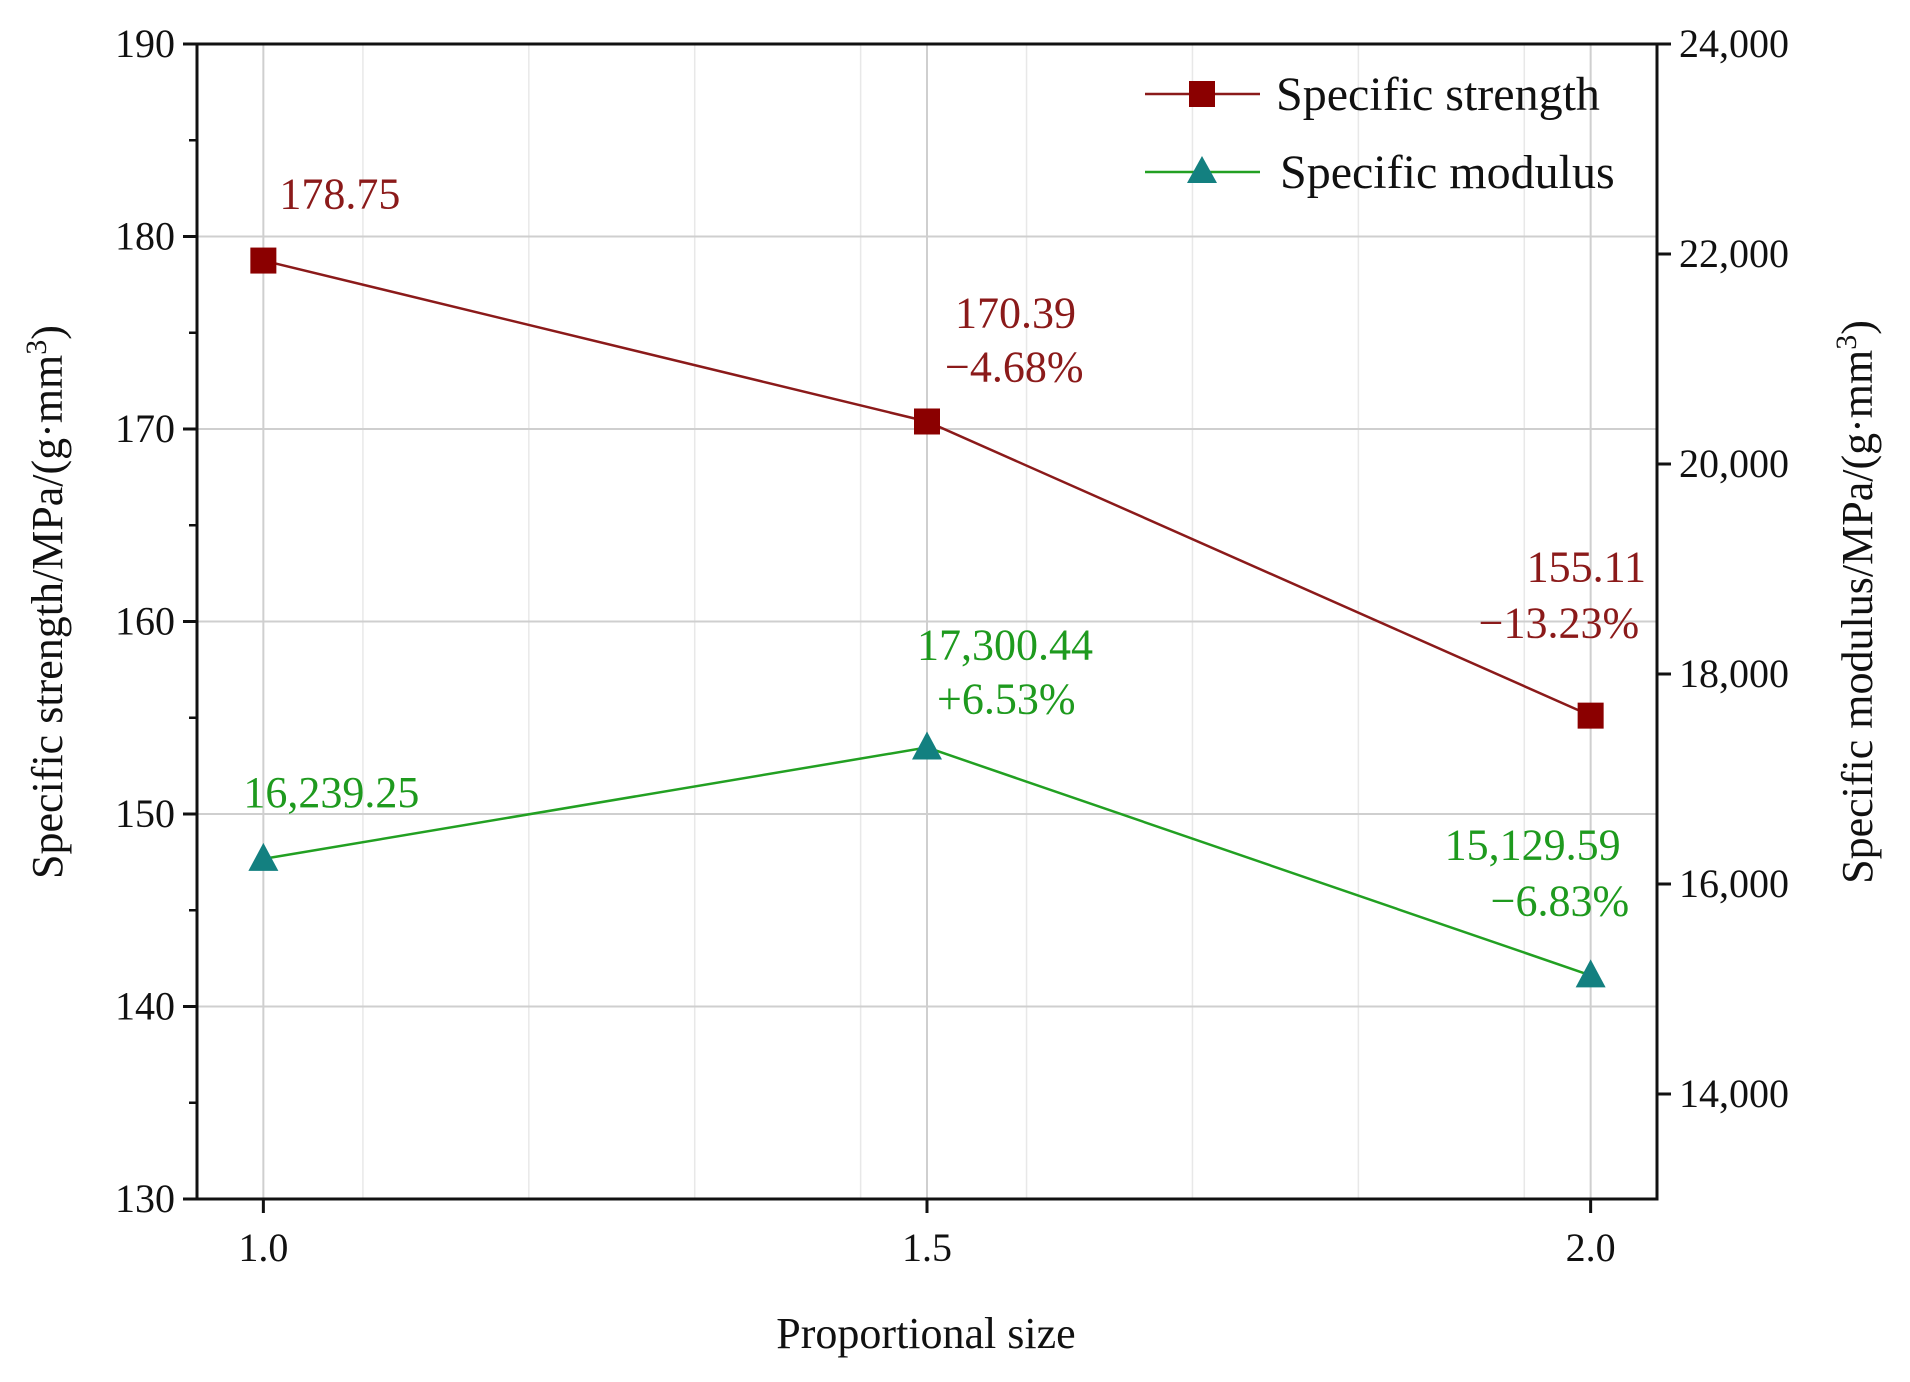  I want to click on y-right-tick-label: 24,000, so click(1734, 43).